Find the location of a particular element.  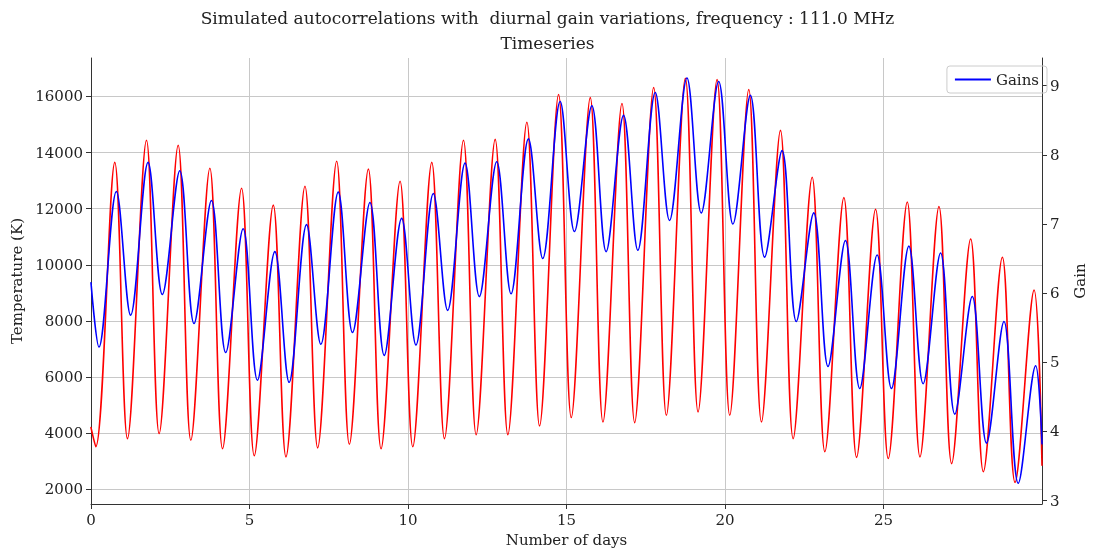

x-tick-label: 10 is located at coordinates (408, 519).